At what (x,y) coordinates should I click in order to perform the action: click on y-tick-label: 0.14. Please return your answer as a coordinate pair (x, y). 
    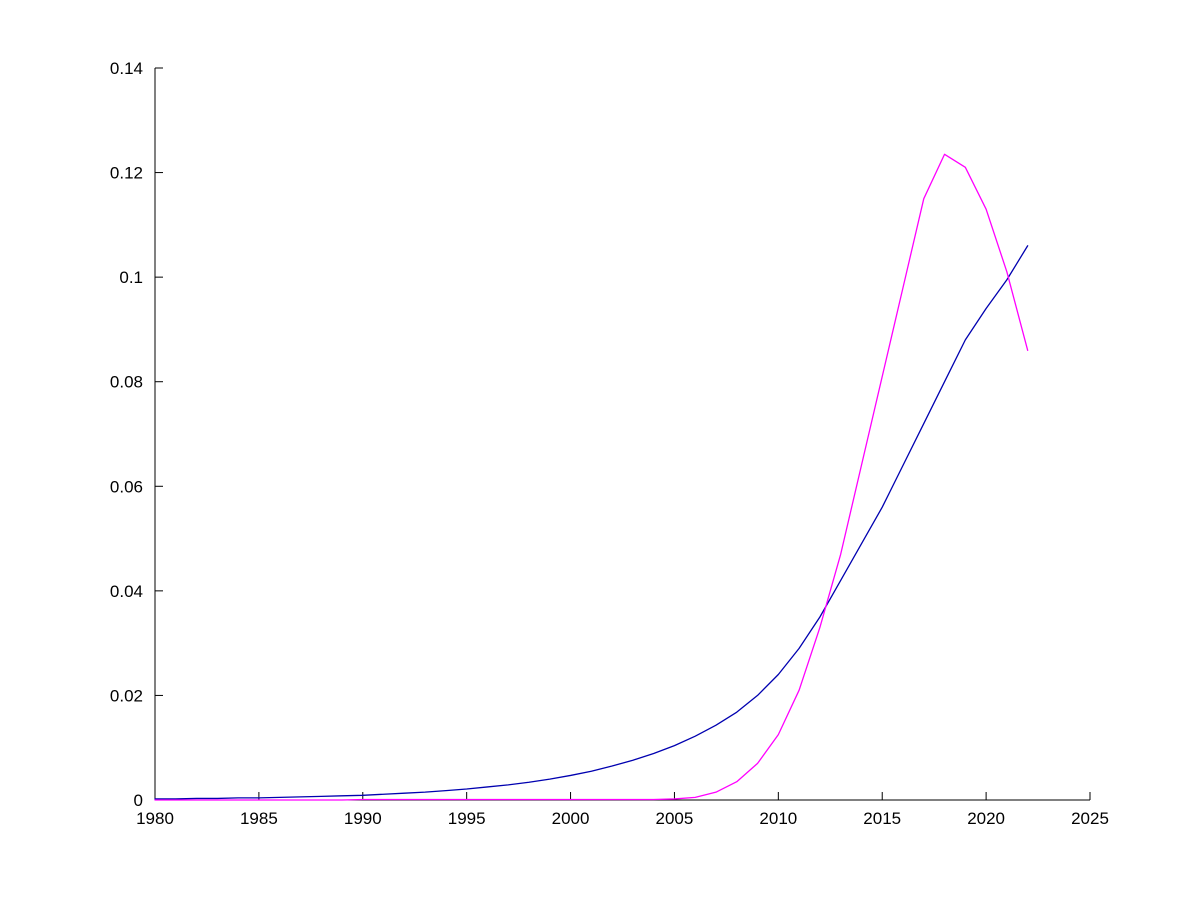
    Looking at the image, I should click on (126, 68).